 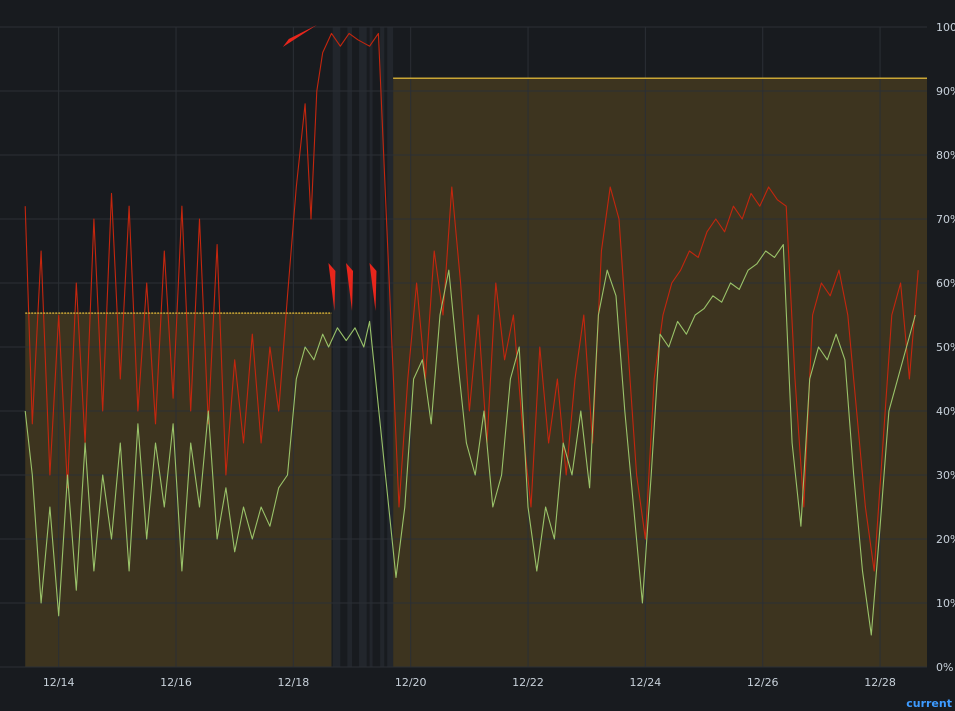 What do you see at coordinates (945, 603) in the screenshot?
I see `y-tick-label-10: 10%` at bounding box center [945, 603].